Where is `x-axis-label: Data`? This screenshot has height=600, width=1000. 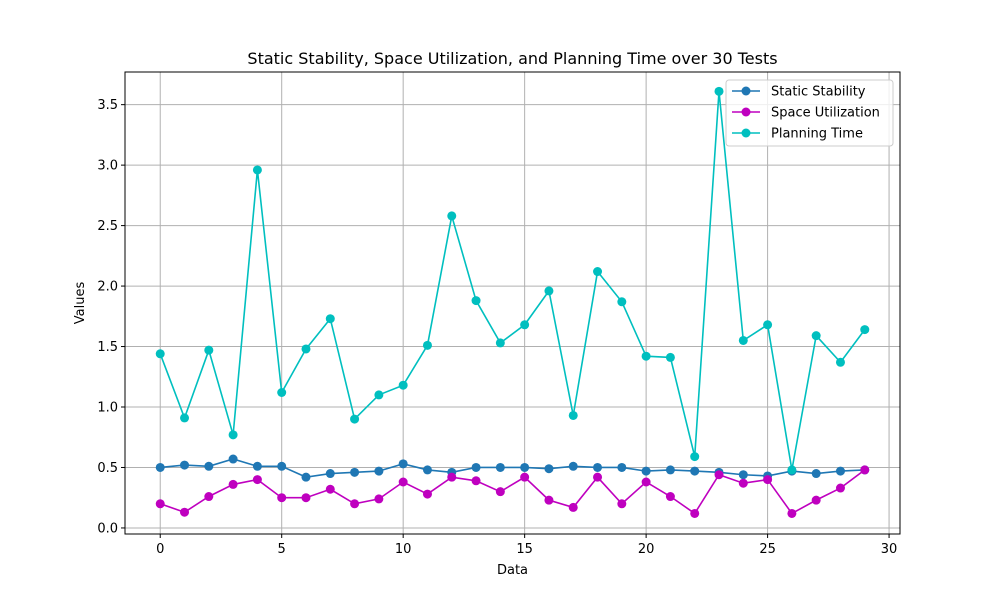 x-axis-label: Data is located at coordinates (512, 570).